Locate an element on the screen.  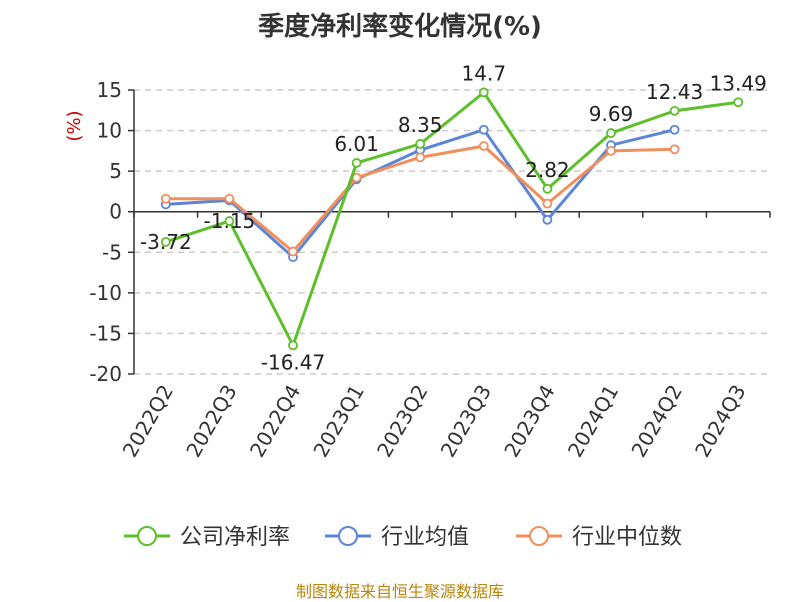
data-label: 12.43 is located at coordinates (674, 92).